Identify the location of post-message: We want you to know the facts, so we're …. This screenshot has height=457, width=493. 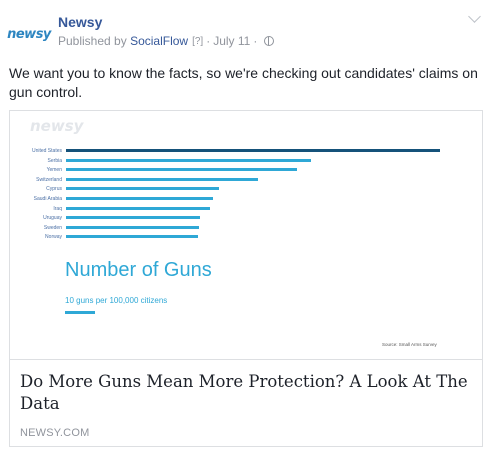
(243, 82).